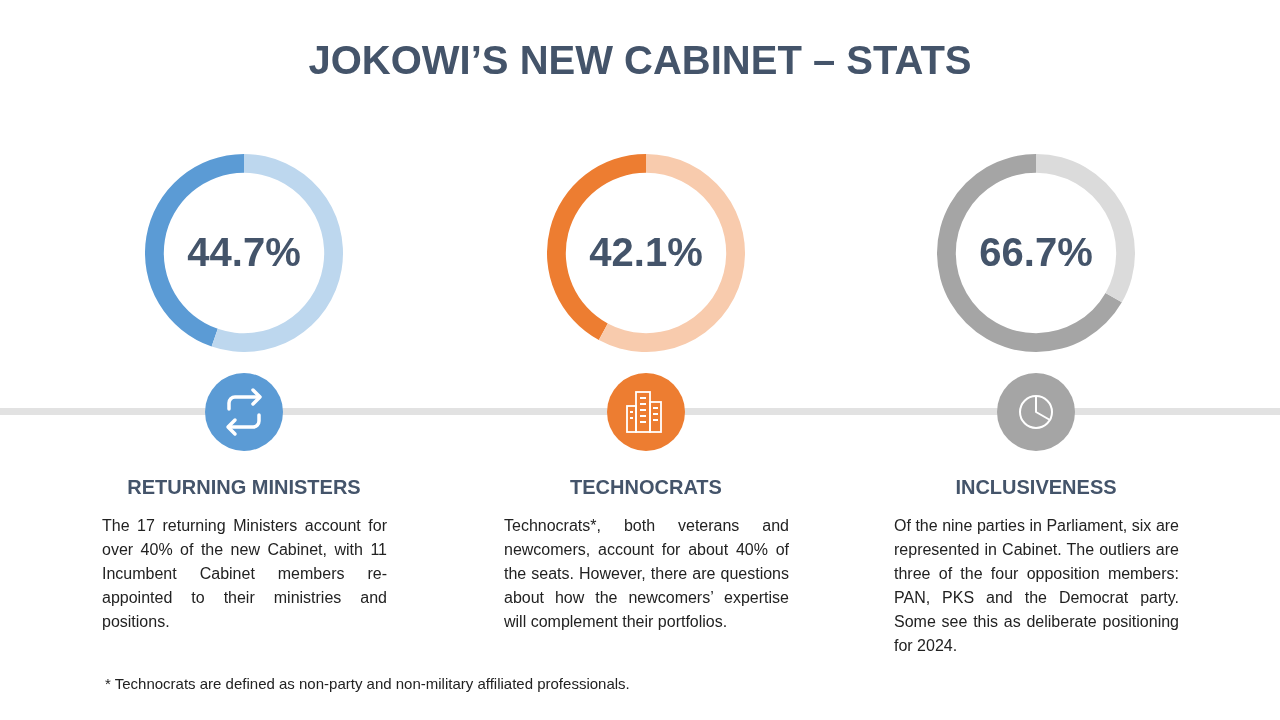  Describe the element at coordinates (1036, 487) in the screenshot. I see `text: INCLUSIVENESS` at that location.